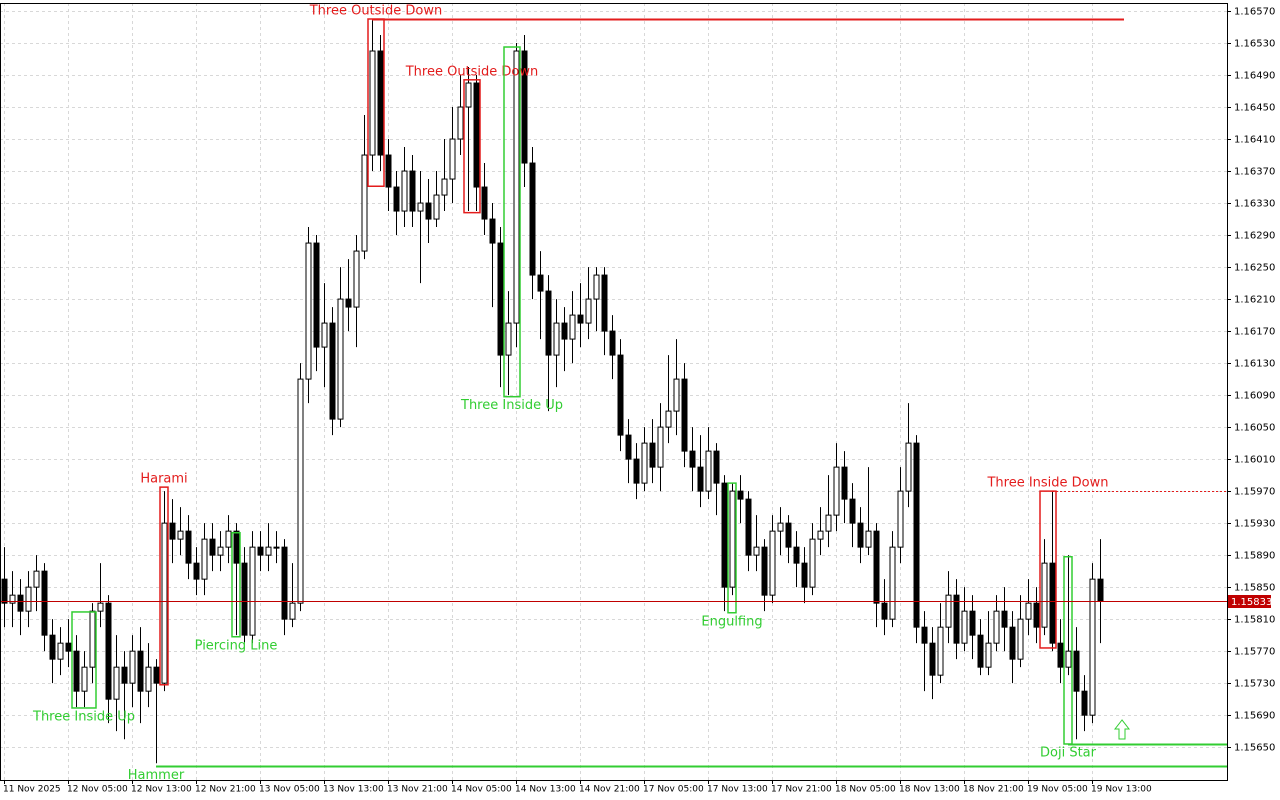  What do you see at coordinates (673, 790) in the screenshot?
I see `x-tick-label: 17 Nov 05:00` at bounding box center [673, 790].